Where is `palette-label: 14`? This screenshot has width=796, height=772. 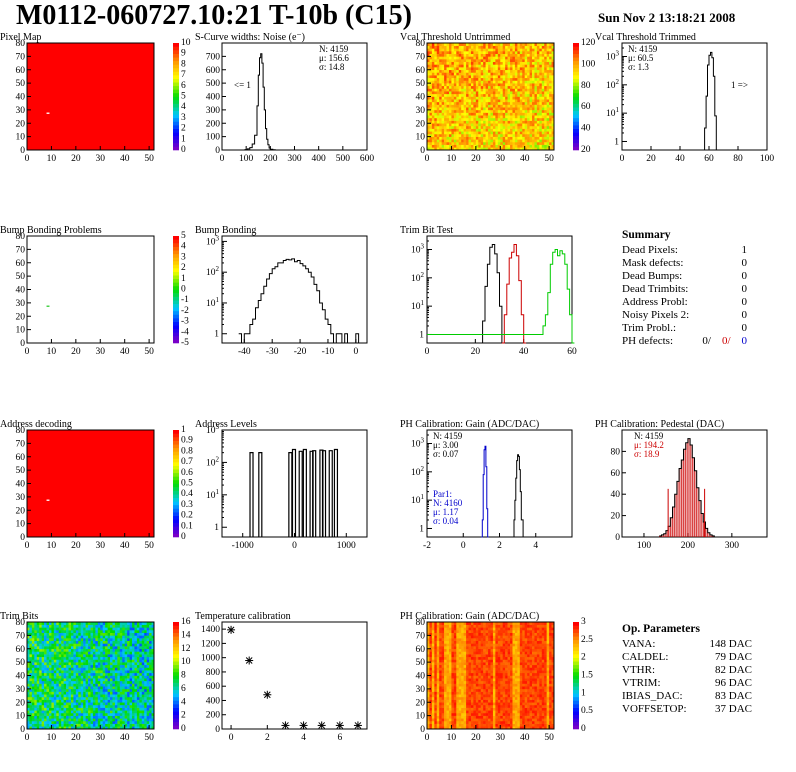 palette-label: 14 is located at coordinates (186, 635).